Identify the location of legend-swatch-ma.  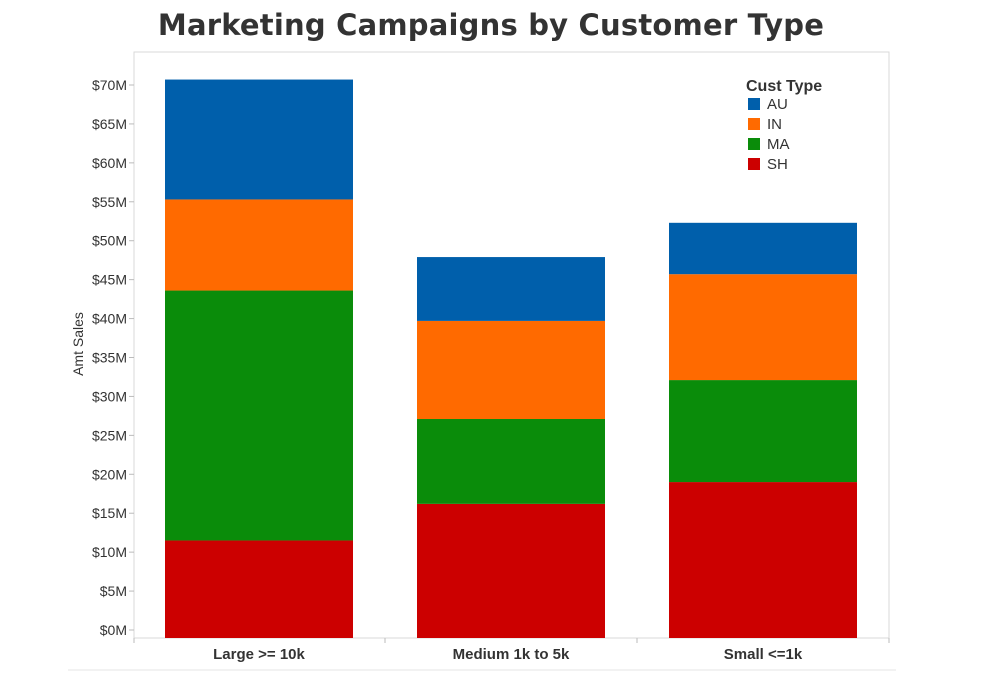
(754, 144).